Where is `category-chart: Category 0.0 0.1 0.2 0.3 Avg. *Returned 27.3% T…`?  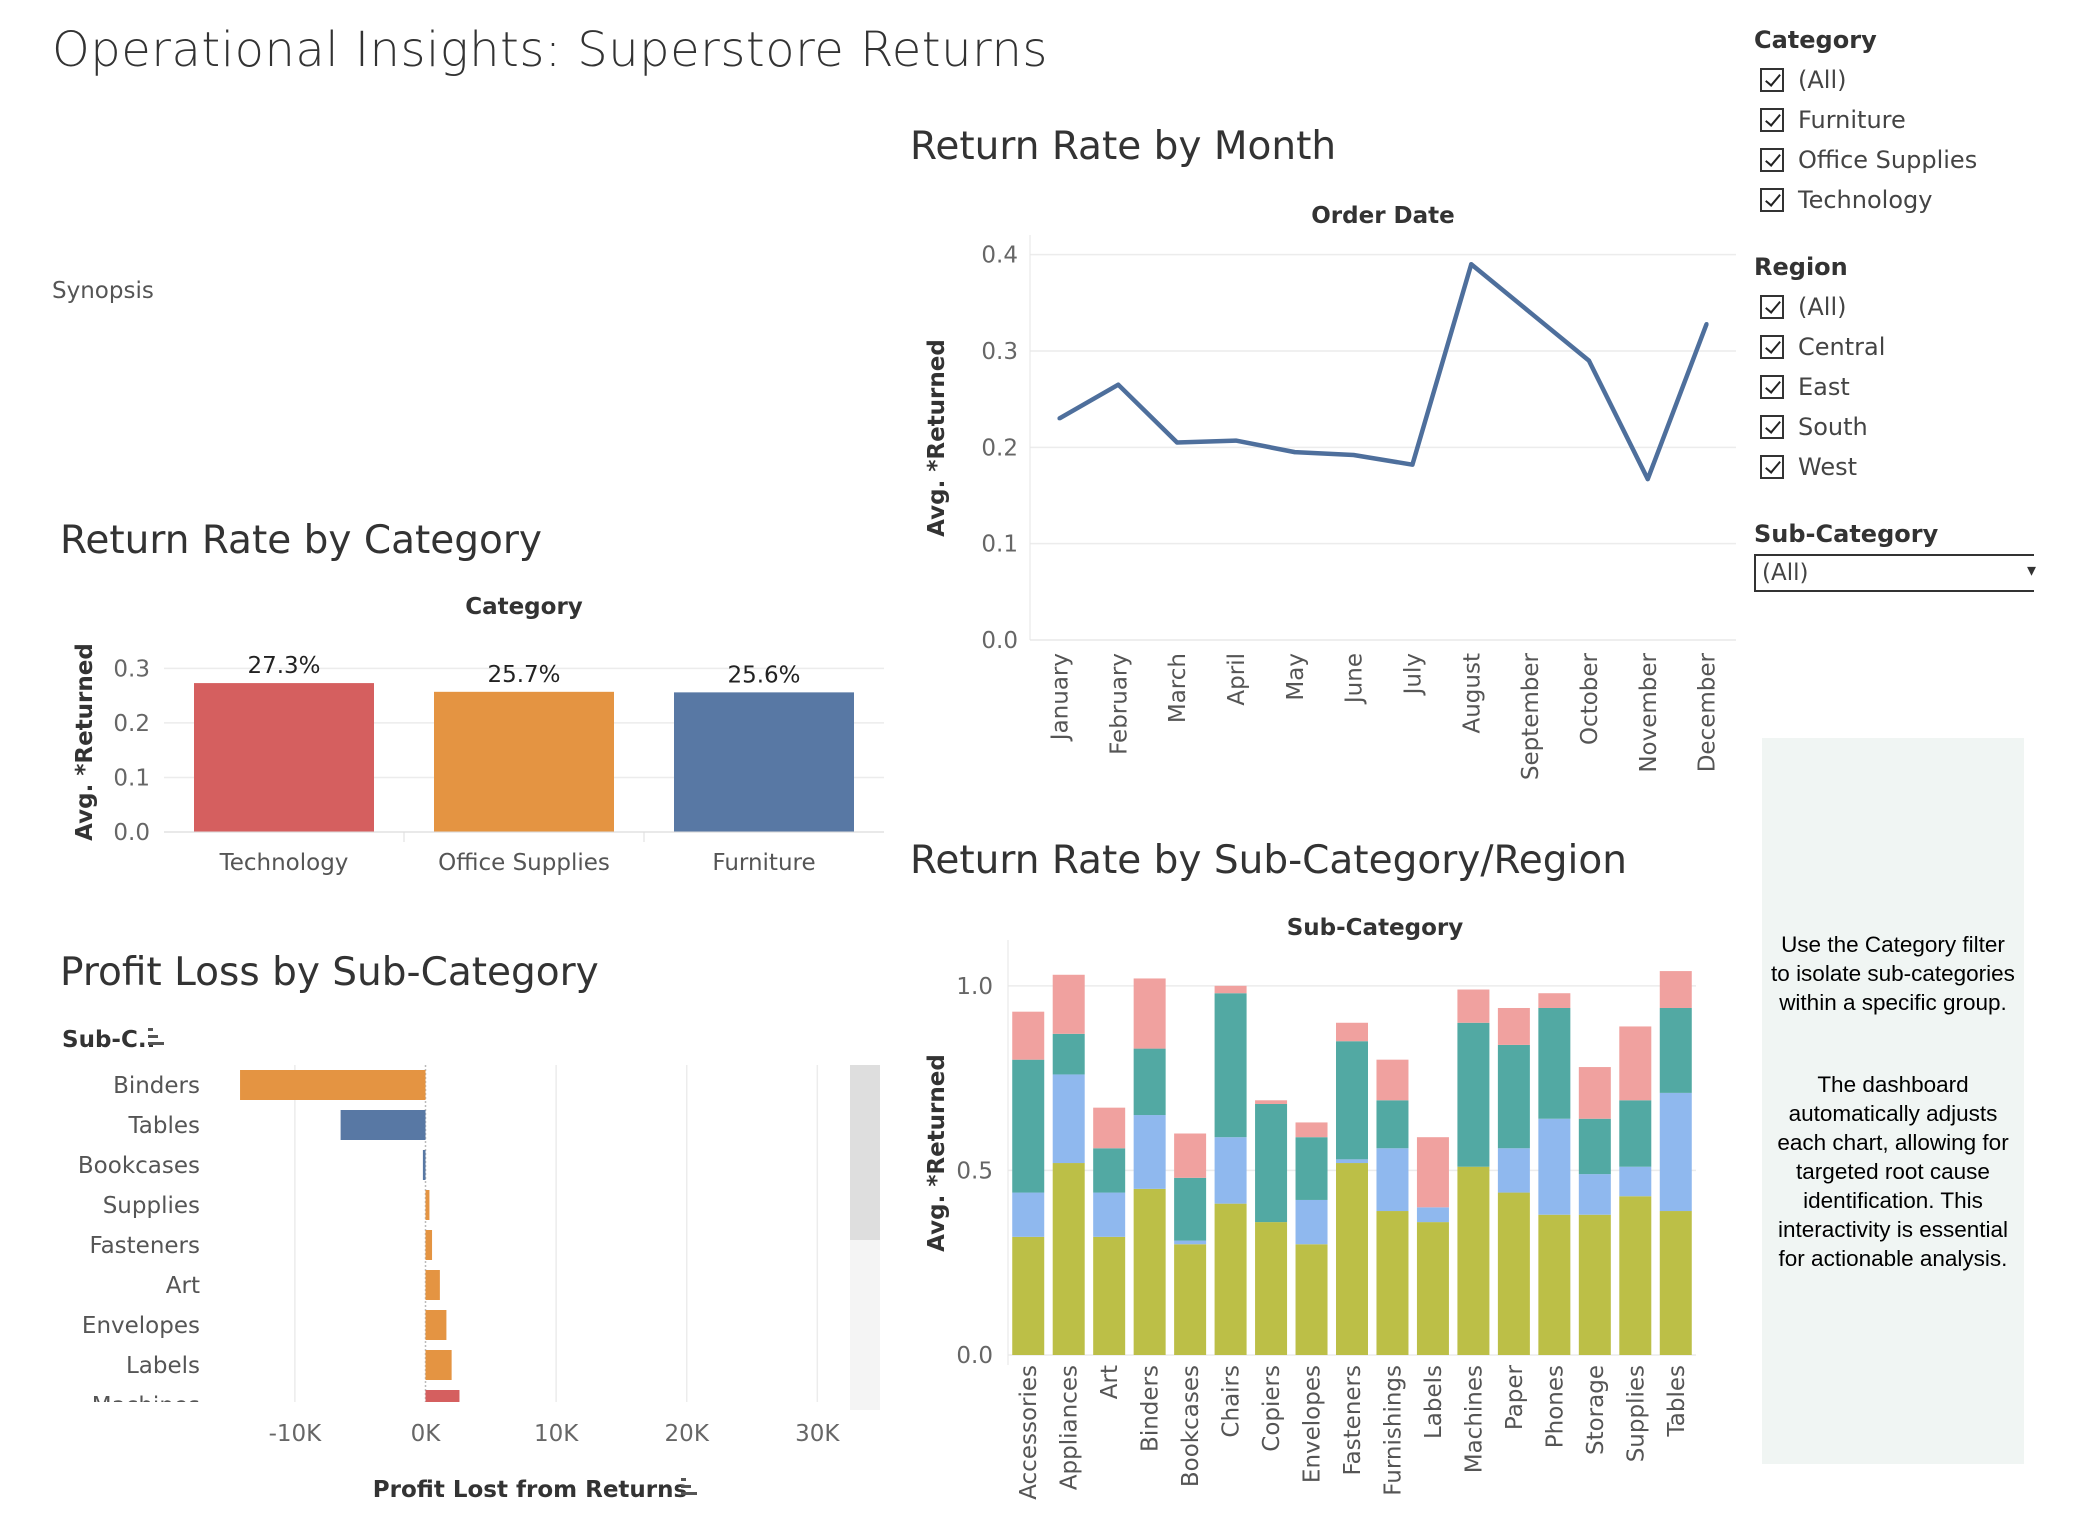 category-chart: Category 0.0 0.1 0.2 0.3 Avg. *Returned 27.3% T… is located at coordinates (450, 730).